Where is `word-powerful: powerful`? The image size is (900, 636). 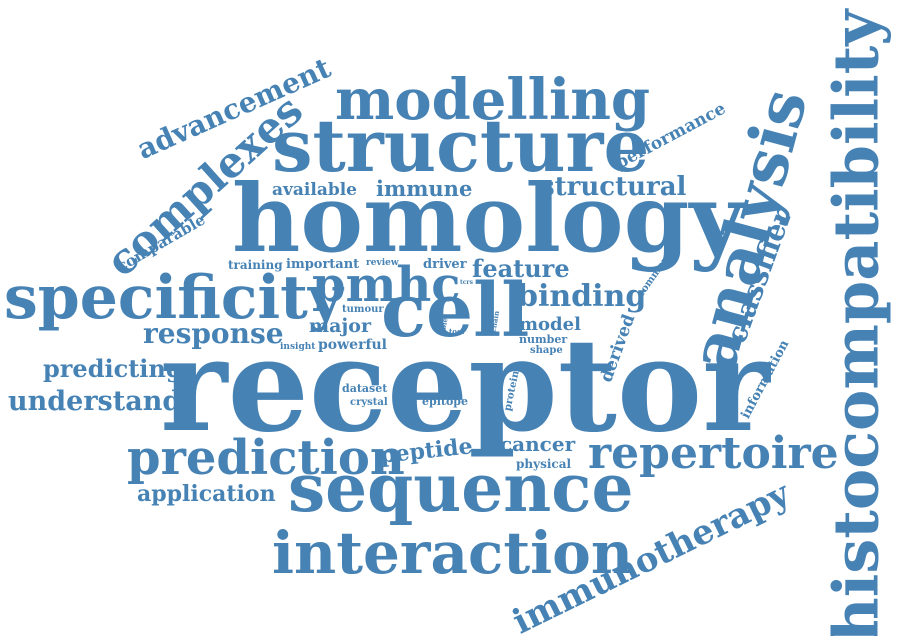
word-powerful: powerful is located at coordinates (352, 345).